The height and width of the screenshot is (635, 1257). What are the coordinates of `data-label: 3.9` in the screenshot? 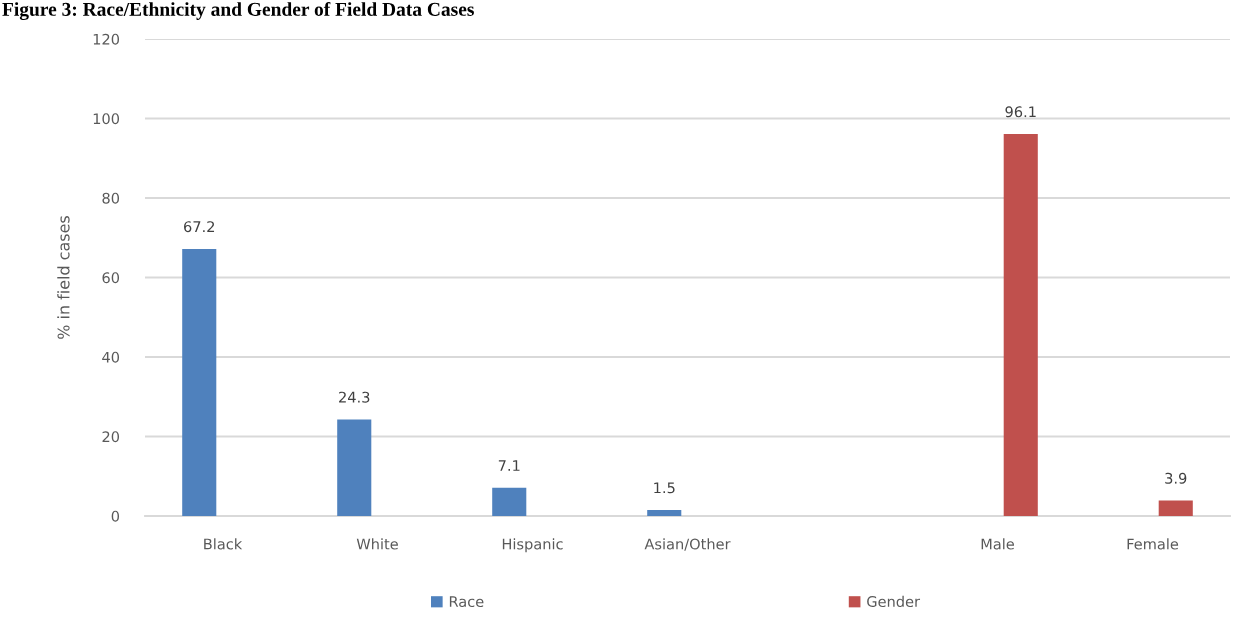 It's located at (1176, 478).